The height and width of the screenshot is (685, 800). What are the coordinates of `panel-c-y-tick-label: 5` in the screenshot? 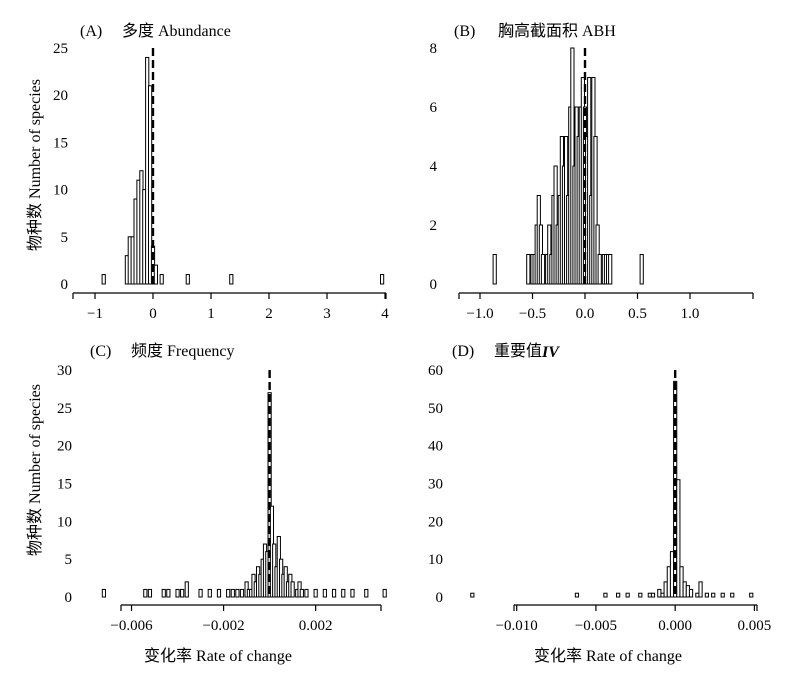 It's located at (69, 560).